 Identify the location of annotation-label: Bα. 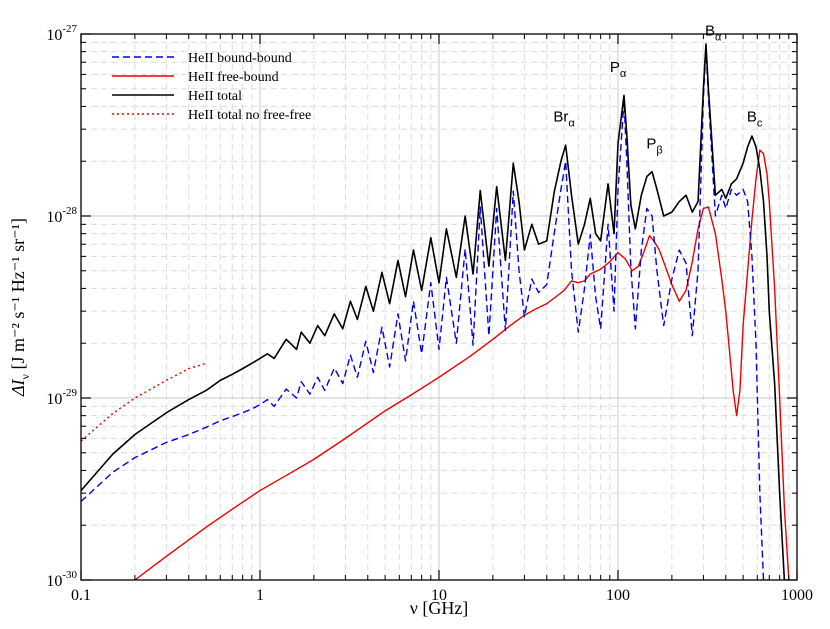
(713, 33).